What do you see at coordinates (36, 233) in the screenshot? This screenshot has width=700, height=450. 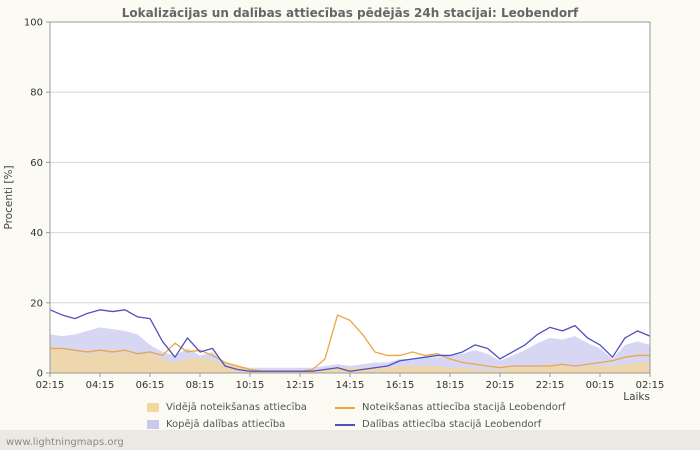 I see `svg-text: 40` at bounding box center [36, 233].